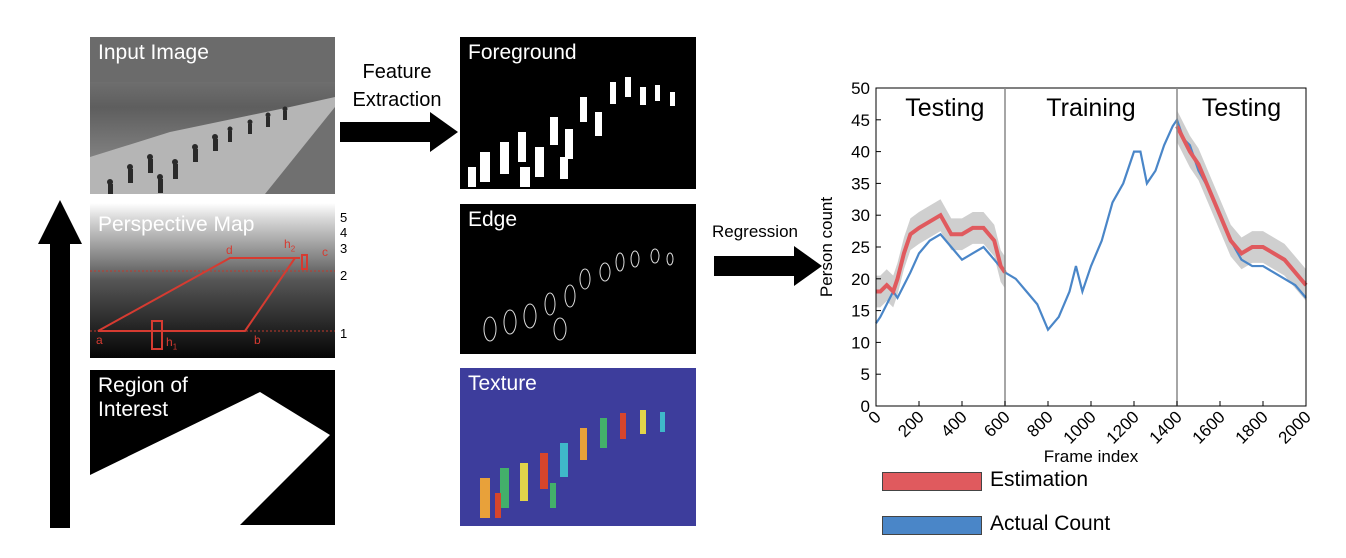 This screenshot has height=558, width=1346. What do you see at coordinates (1252, 427) in the screenshot?
I see `x-tick-label-1800: 1800` at bounding box center [1252, 427].